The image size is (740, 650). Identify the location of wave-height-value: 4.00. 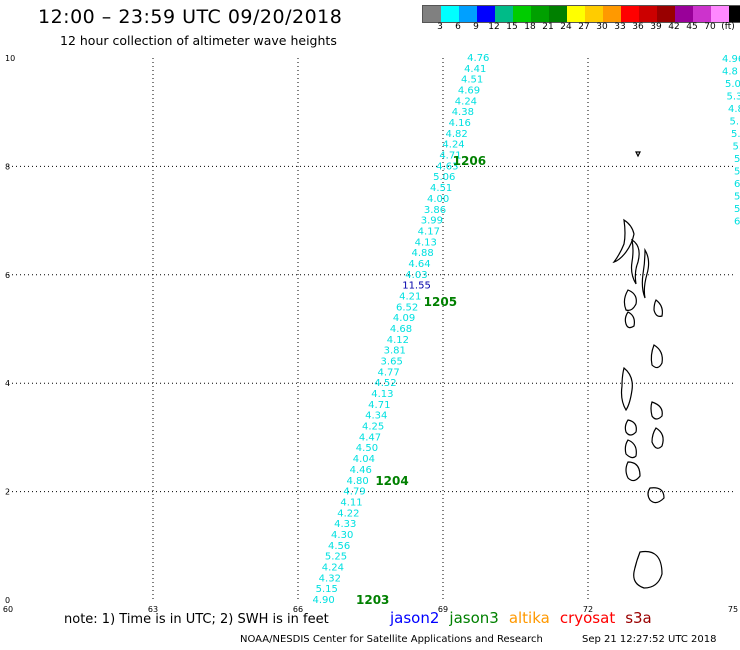
(438, 199).